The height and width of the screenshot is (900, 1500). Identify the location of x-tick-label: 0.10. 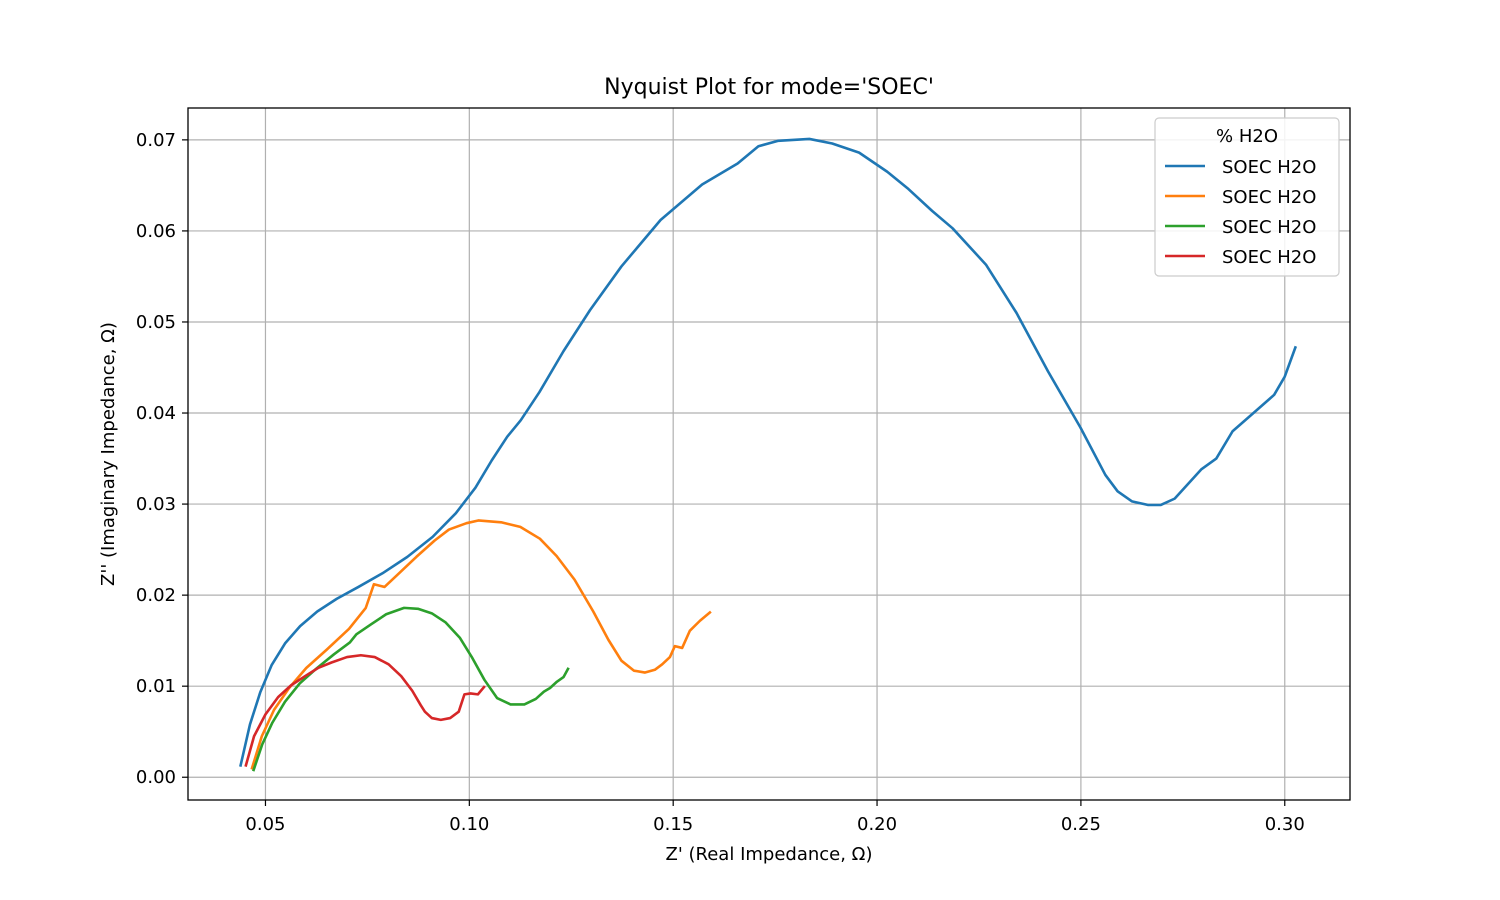
(469, 824).